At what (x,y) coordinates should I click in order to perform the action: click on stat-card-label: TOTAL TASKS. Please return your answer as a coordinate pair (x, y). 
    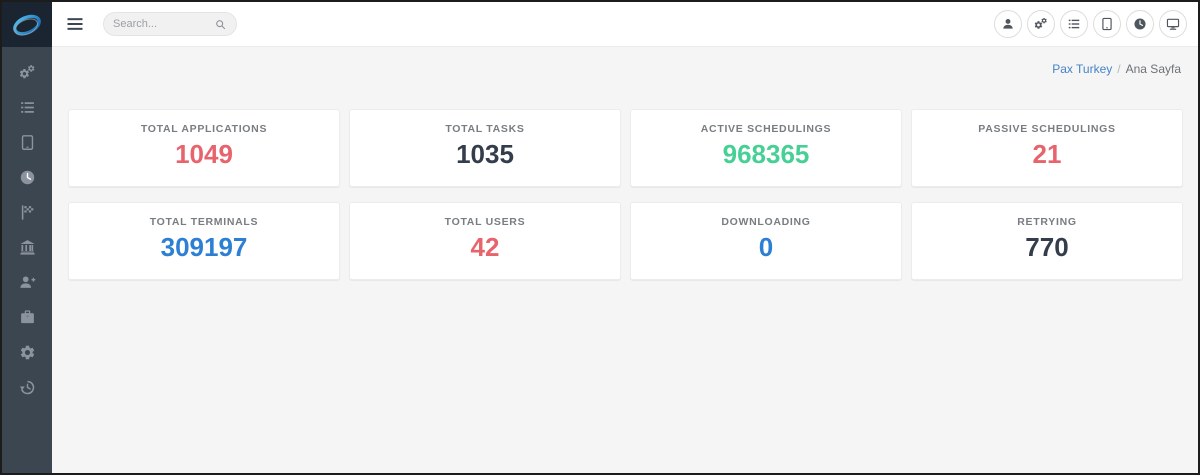
    Looking at the image, I should click on (485, 129).